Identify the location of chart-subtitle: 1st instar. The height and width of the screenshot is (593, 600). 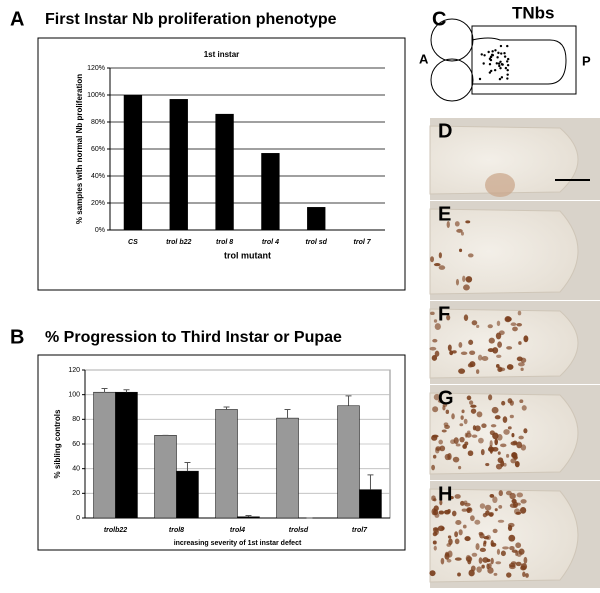
(222, 54).